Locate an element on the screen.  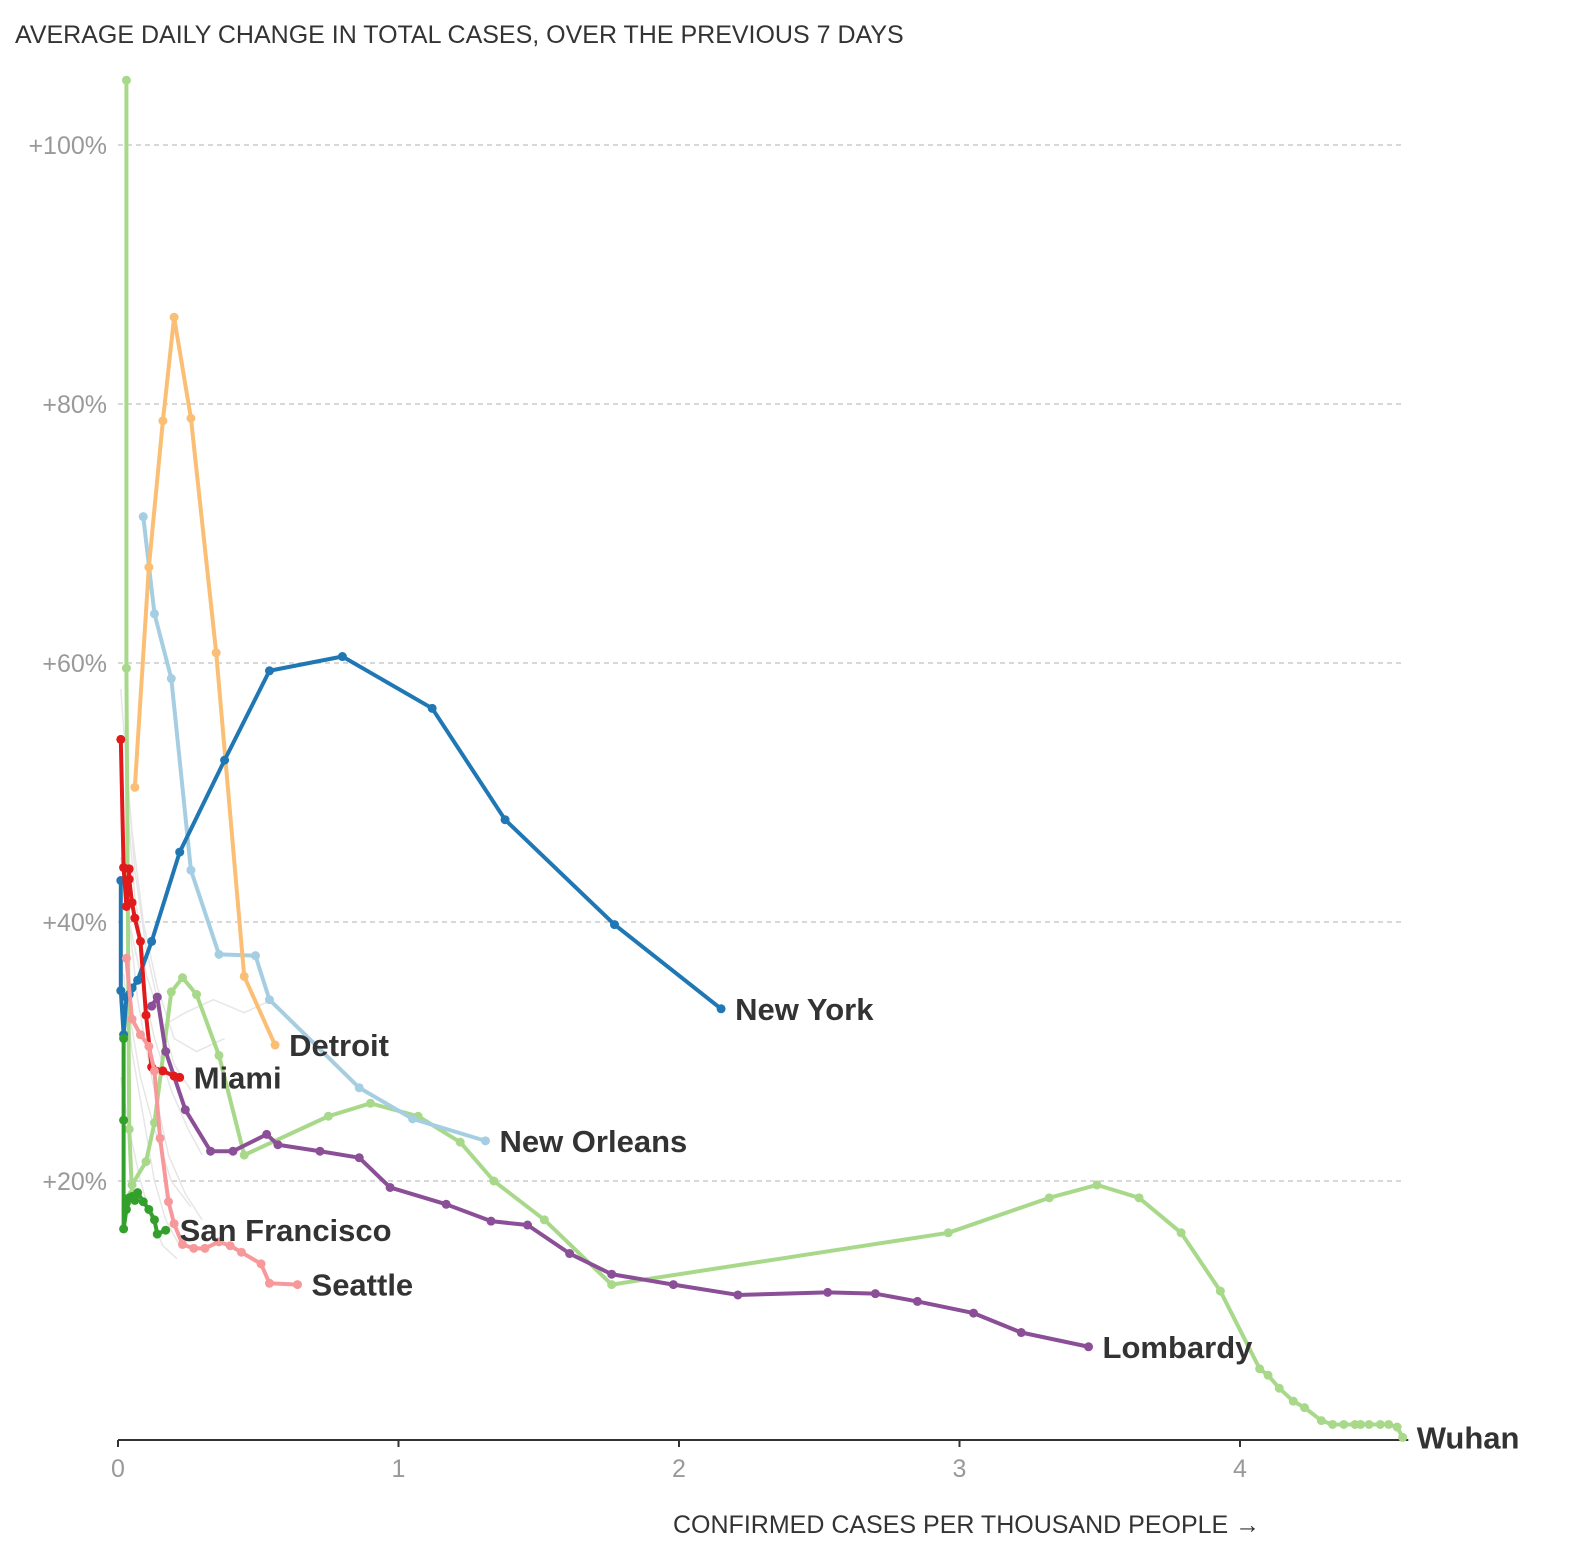
series-seattle is located at coordinates (212, 1121).